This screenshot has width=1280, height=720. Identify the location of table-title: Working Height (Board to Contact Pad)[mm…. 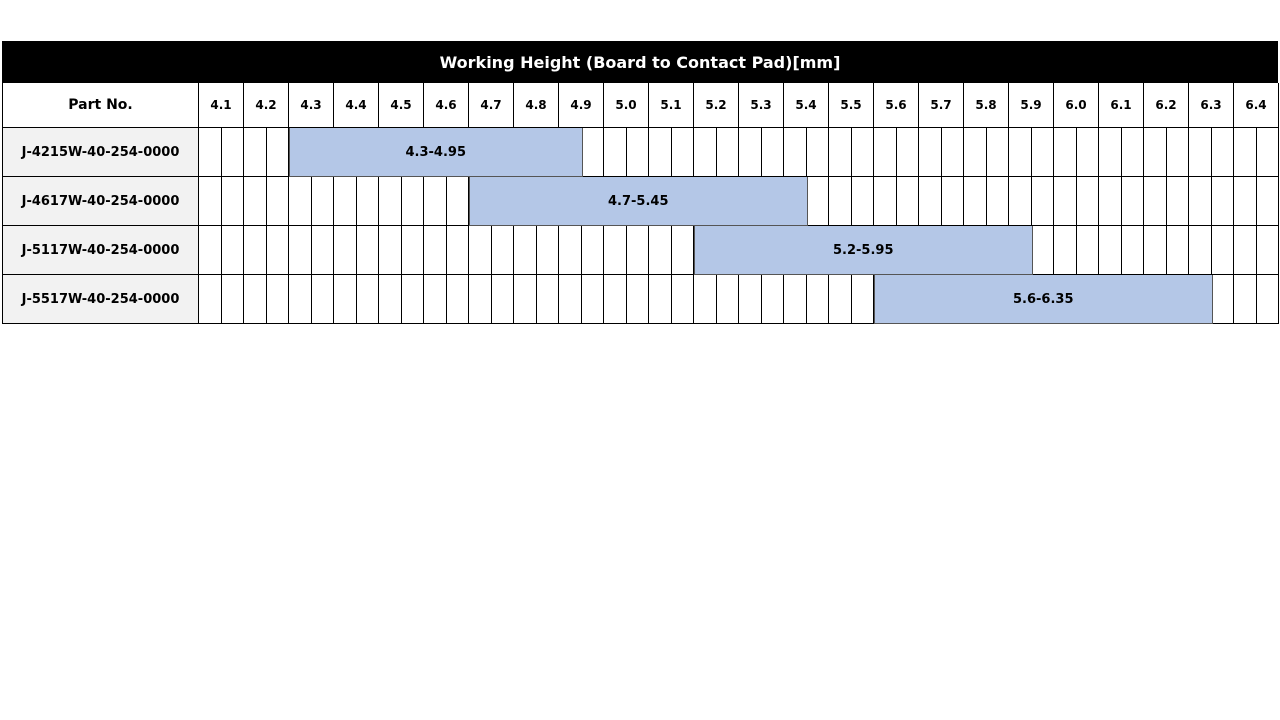
(640, 62).